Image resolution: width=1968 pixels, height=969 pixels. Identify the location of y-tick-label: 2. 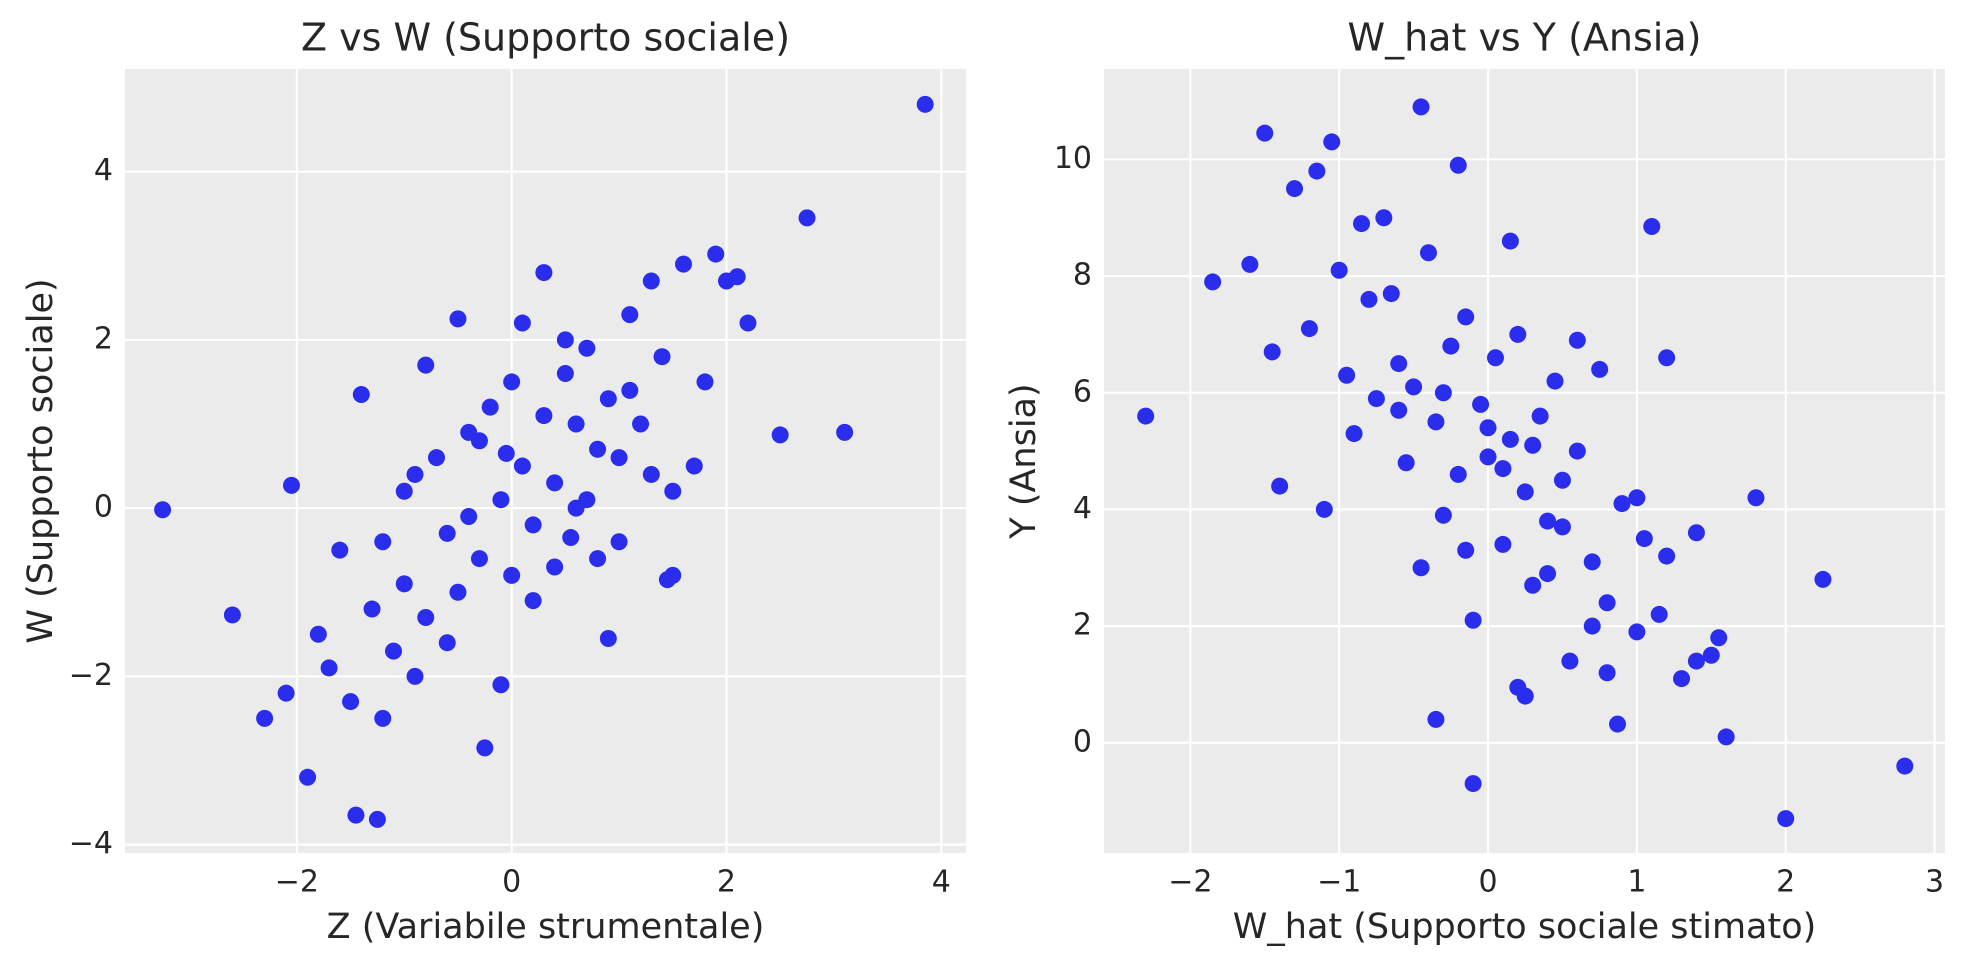
(103, 338).